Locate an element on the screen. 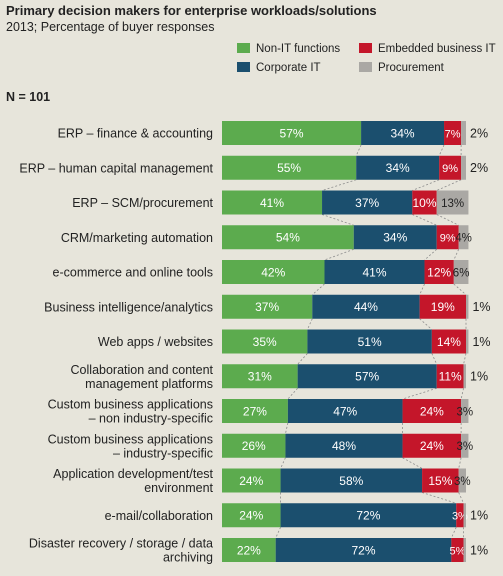 The width and height of the screenshot is (503, 576). category-label: Application development/test environment is located at coordinates (133, 481).